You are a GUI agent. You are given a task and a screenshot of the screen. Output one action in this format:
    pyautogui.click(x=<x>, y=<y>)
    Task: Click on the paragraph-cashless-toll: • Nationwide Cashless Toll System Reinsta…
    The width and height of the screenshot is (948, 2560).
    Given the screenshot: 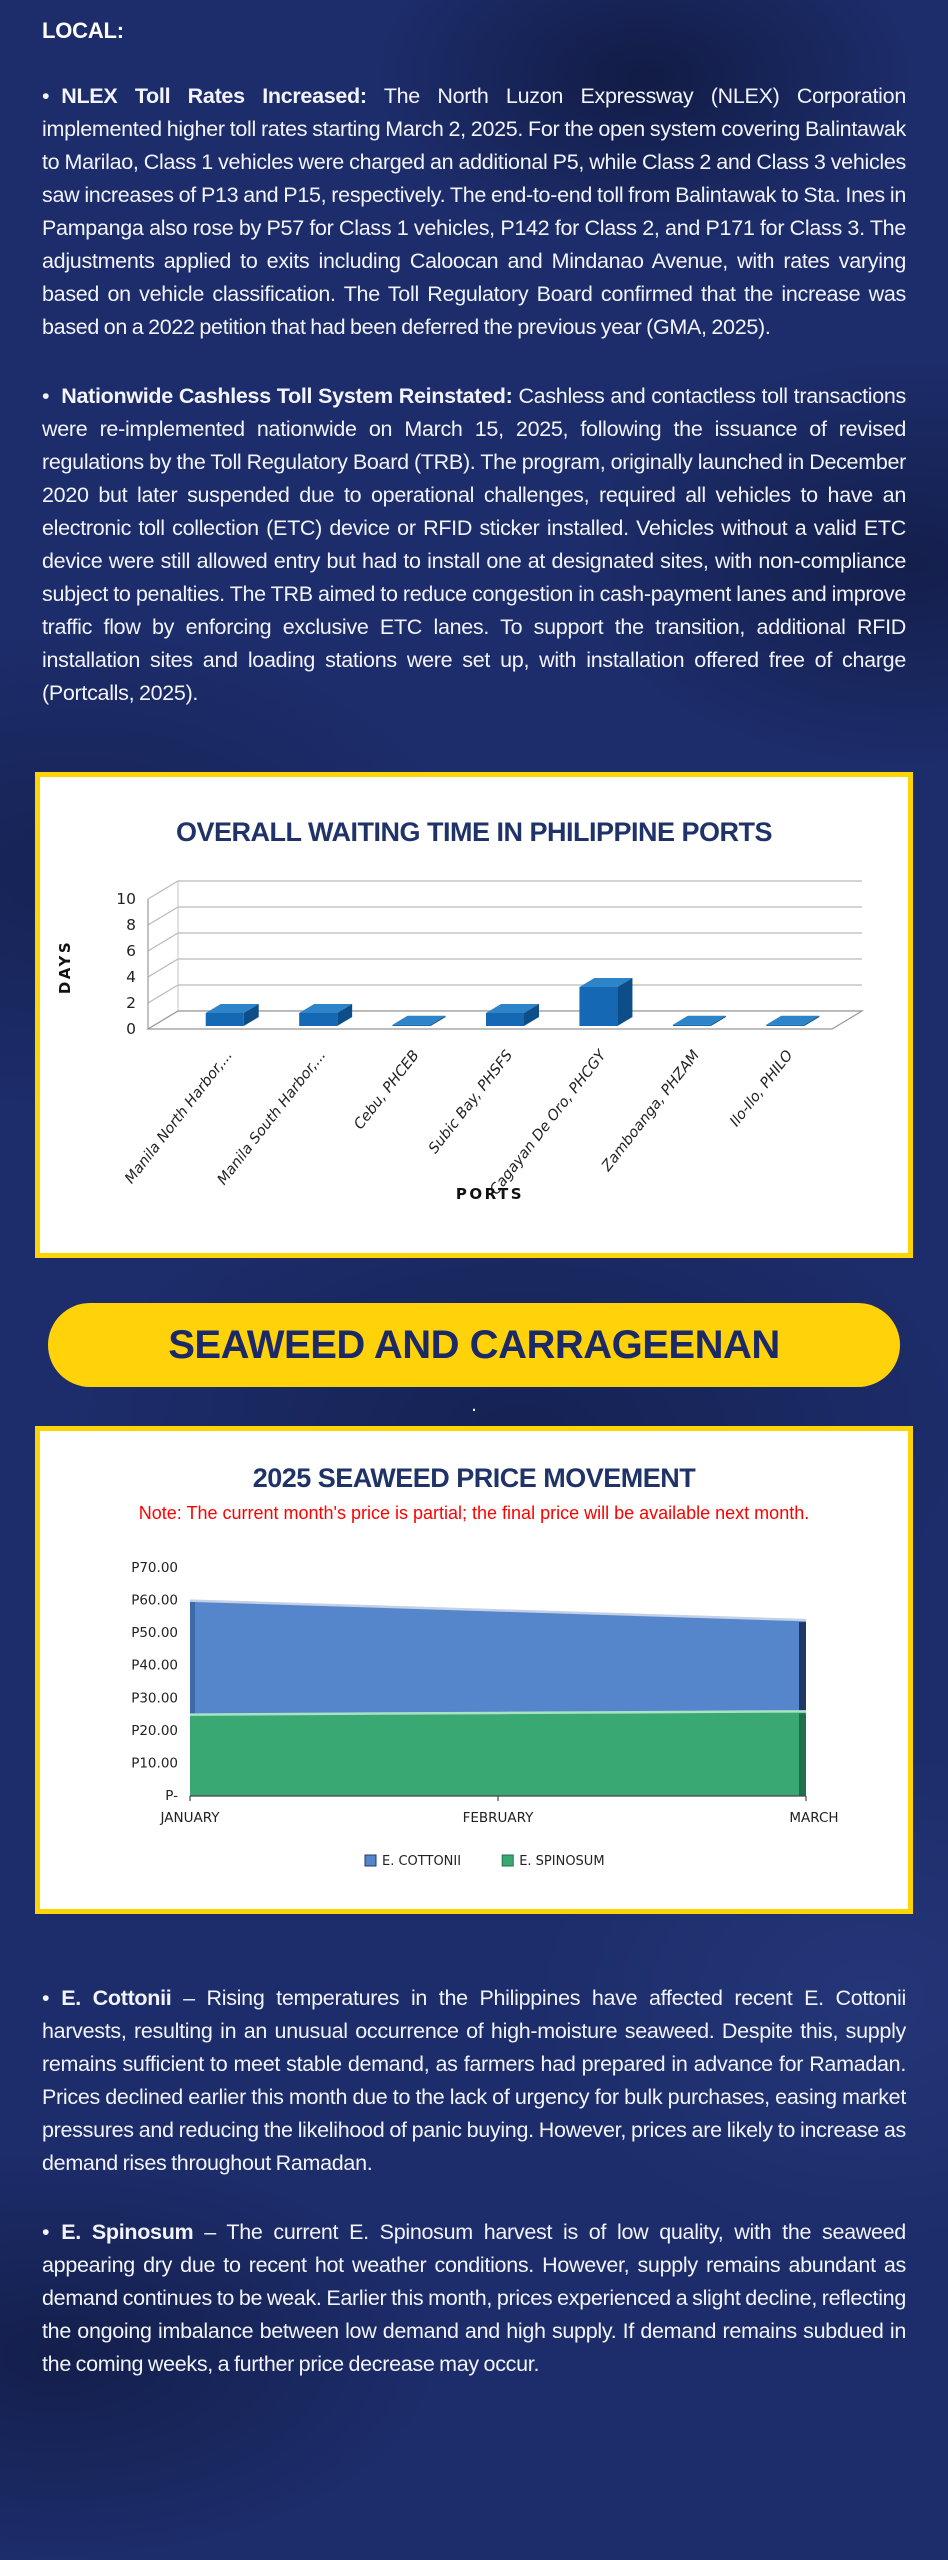 What is the action you would take?
    pyautogui.click(x=474, y=545)
    